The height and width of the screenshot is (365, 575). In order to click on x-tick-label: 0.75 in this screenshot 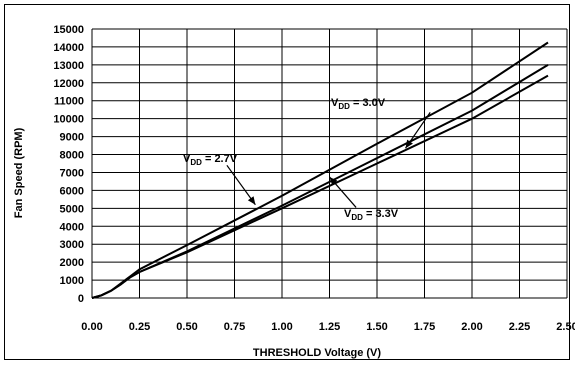, I will do `click(234, 327)`.